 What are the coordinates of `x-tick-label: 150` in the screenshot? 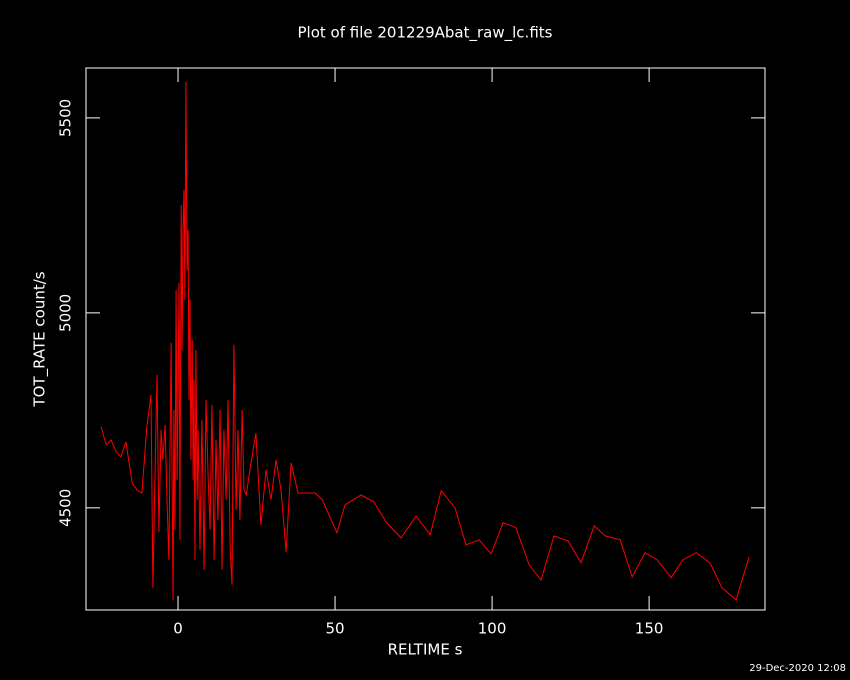 It's located at (649, 629).